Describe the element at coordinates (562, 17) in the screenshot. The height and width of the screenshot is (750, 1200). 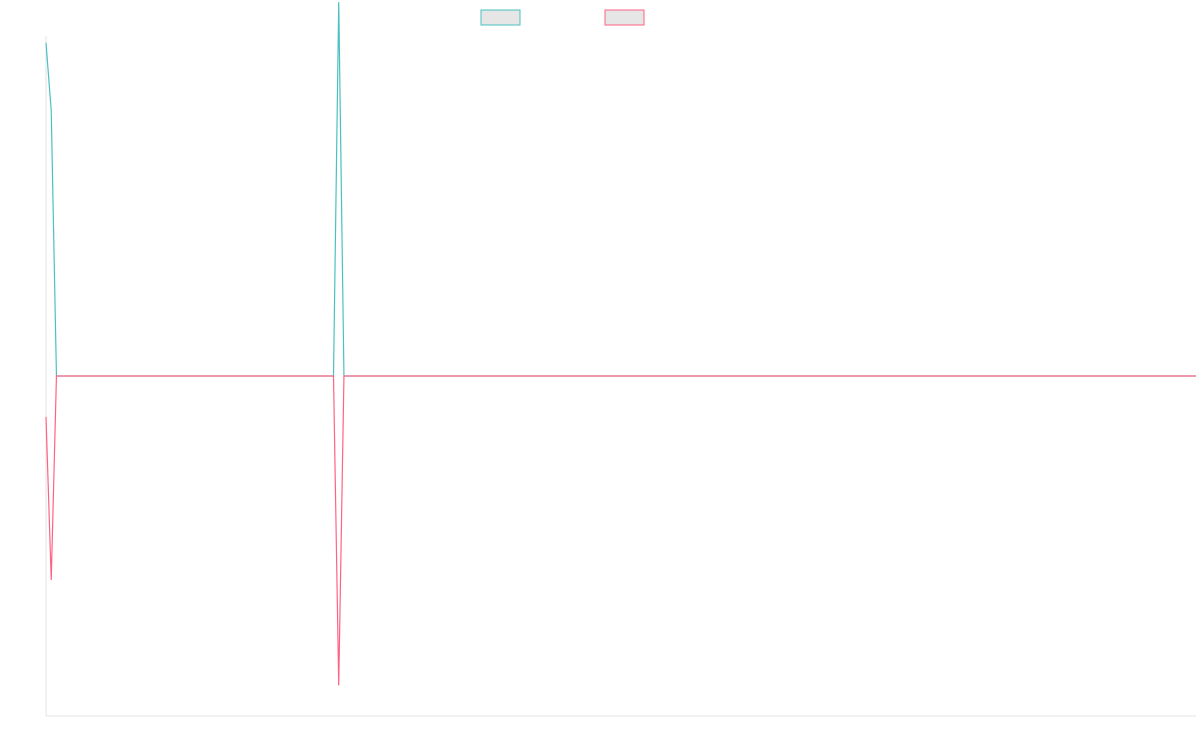
I see `legend` at that location.